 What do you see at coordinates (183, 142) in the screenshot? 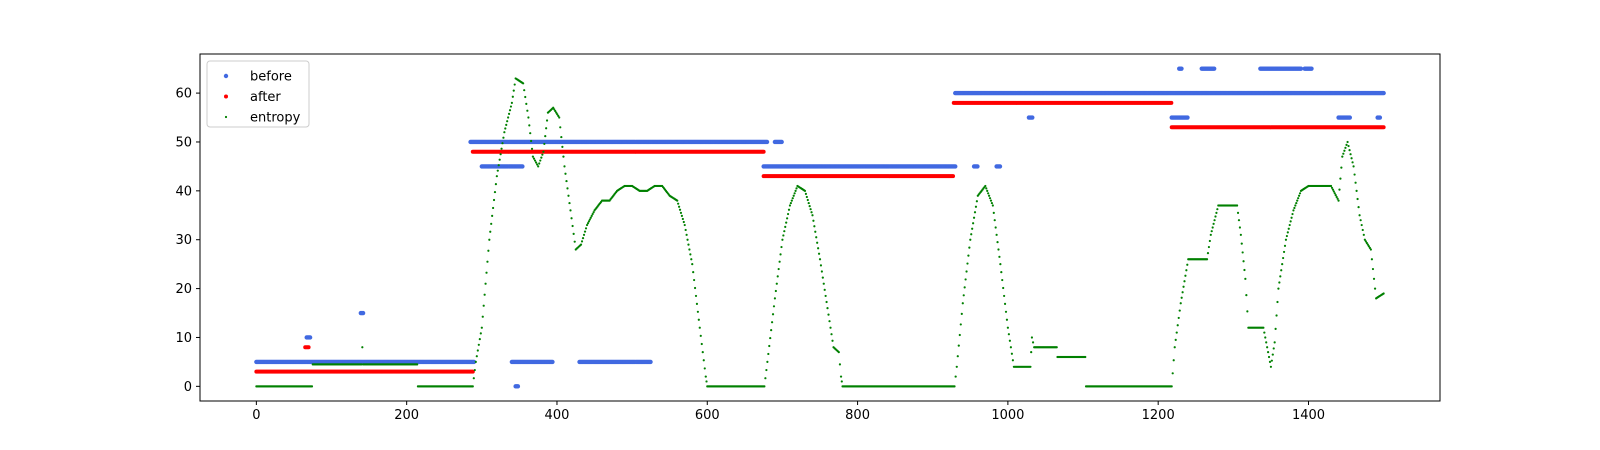
I see `y-tick-label: 50` at bounding box center [183, 142].